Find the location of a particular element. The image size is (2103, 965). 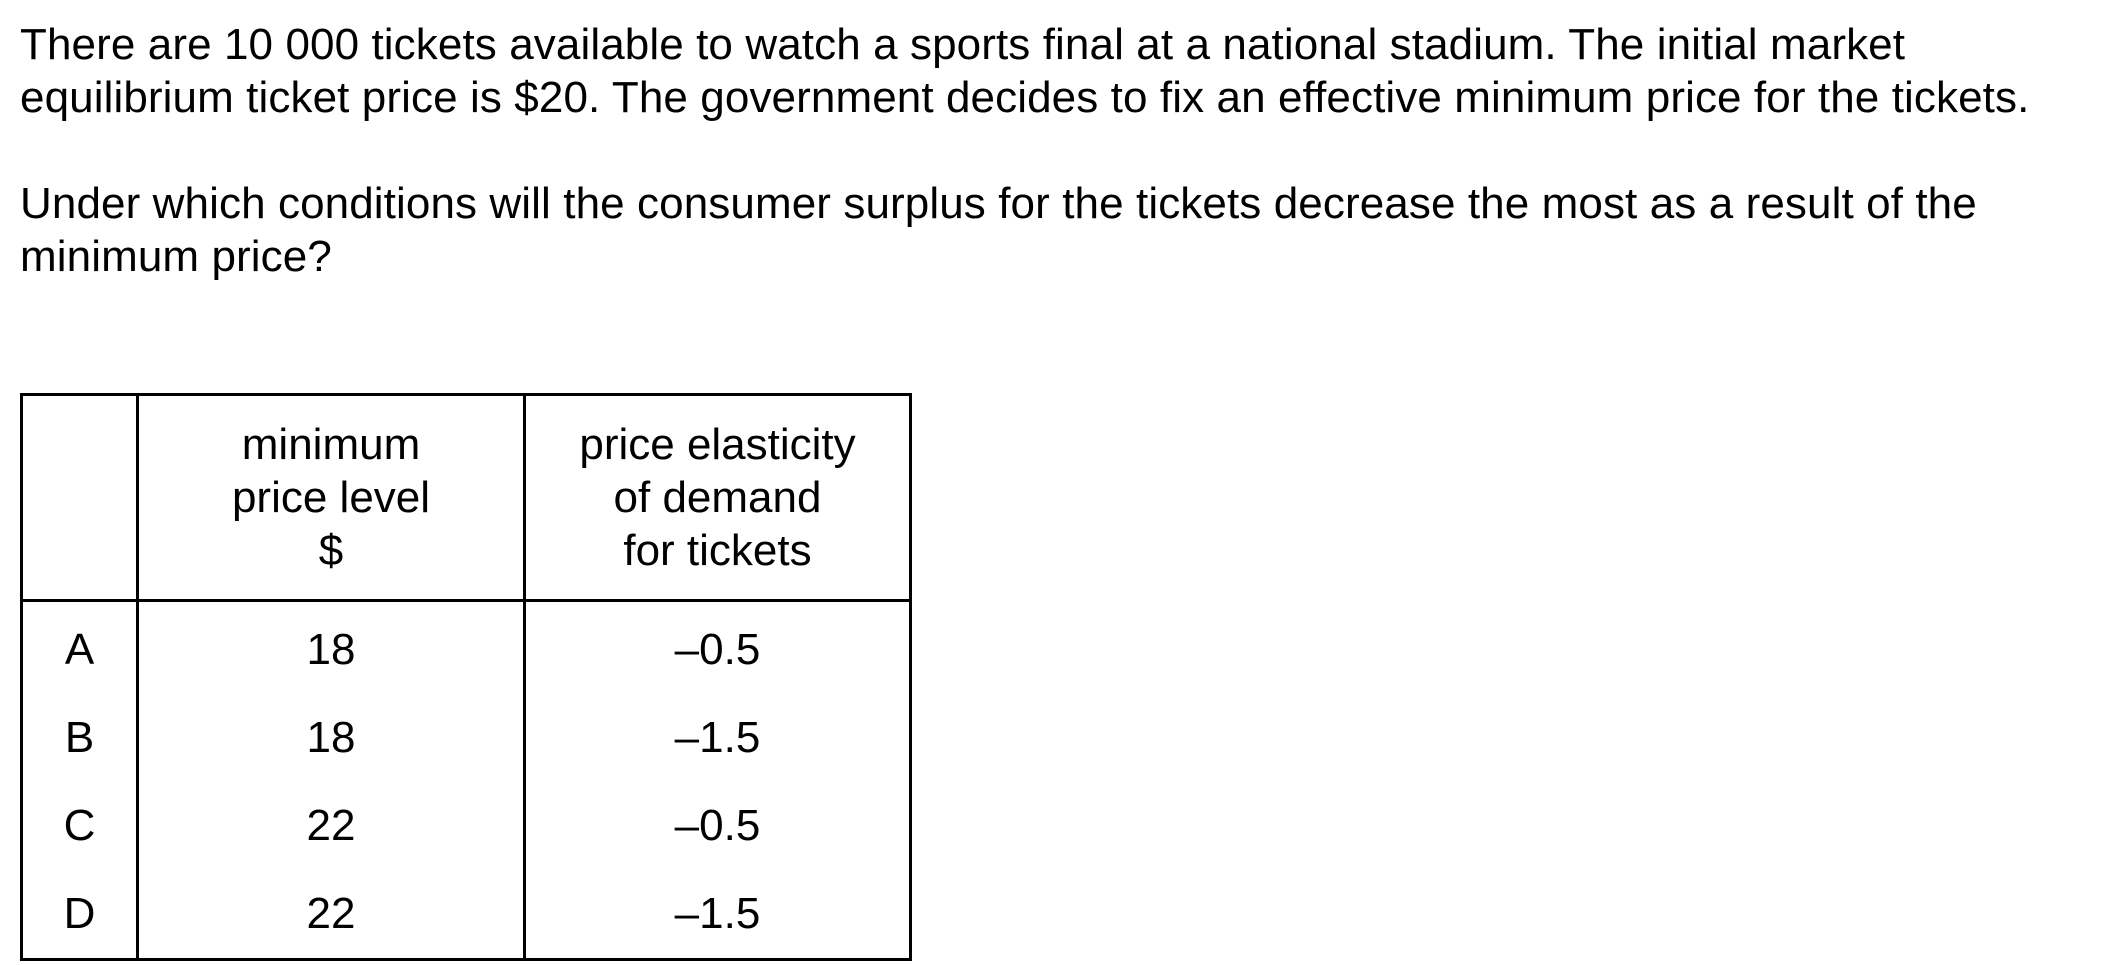

header-price-line: minimum is located at coordinates (331, 444).